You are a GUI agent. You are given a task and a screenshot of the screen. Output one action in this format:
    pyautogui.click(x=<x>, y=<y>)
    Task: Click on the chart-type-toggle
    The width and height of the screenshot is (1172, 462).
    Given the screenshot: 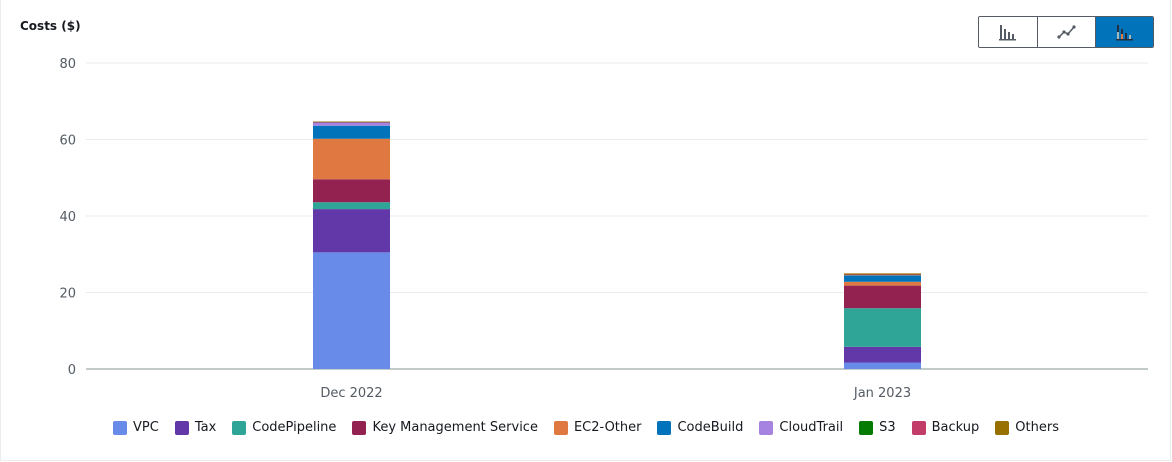 What is the action you would take?
    pyautogui.click(x=1066, y=32)
    